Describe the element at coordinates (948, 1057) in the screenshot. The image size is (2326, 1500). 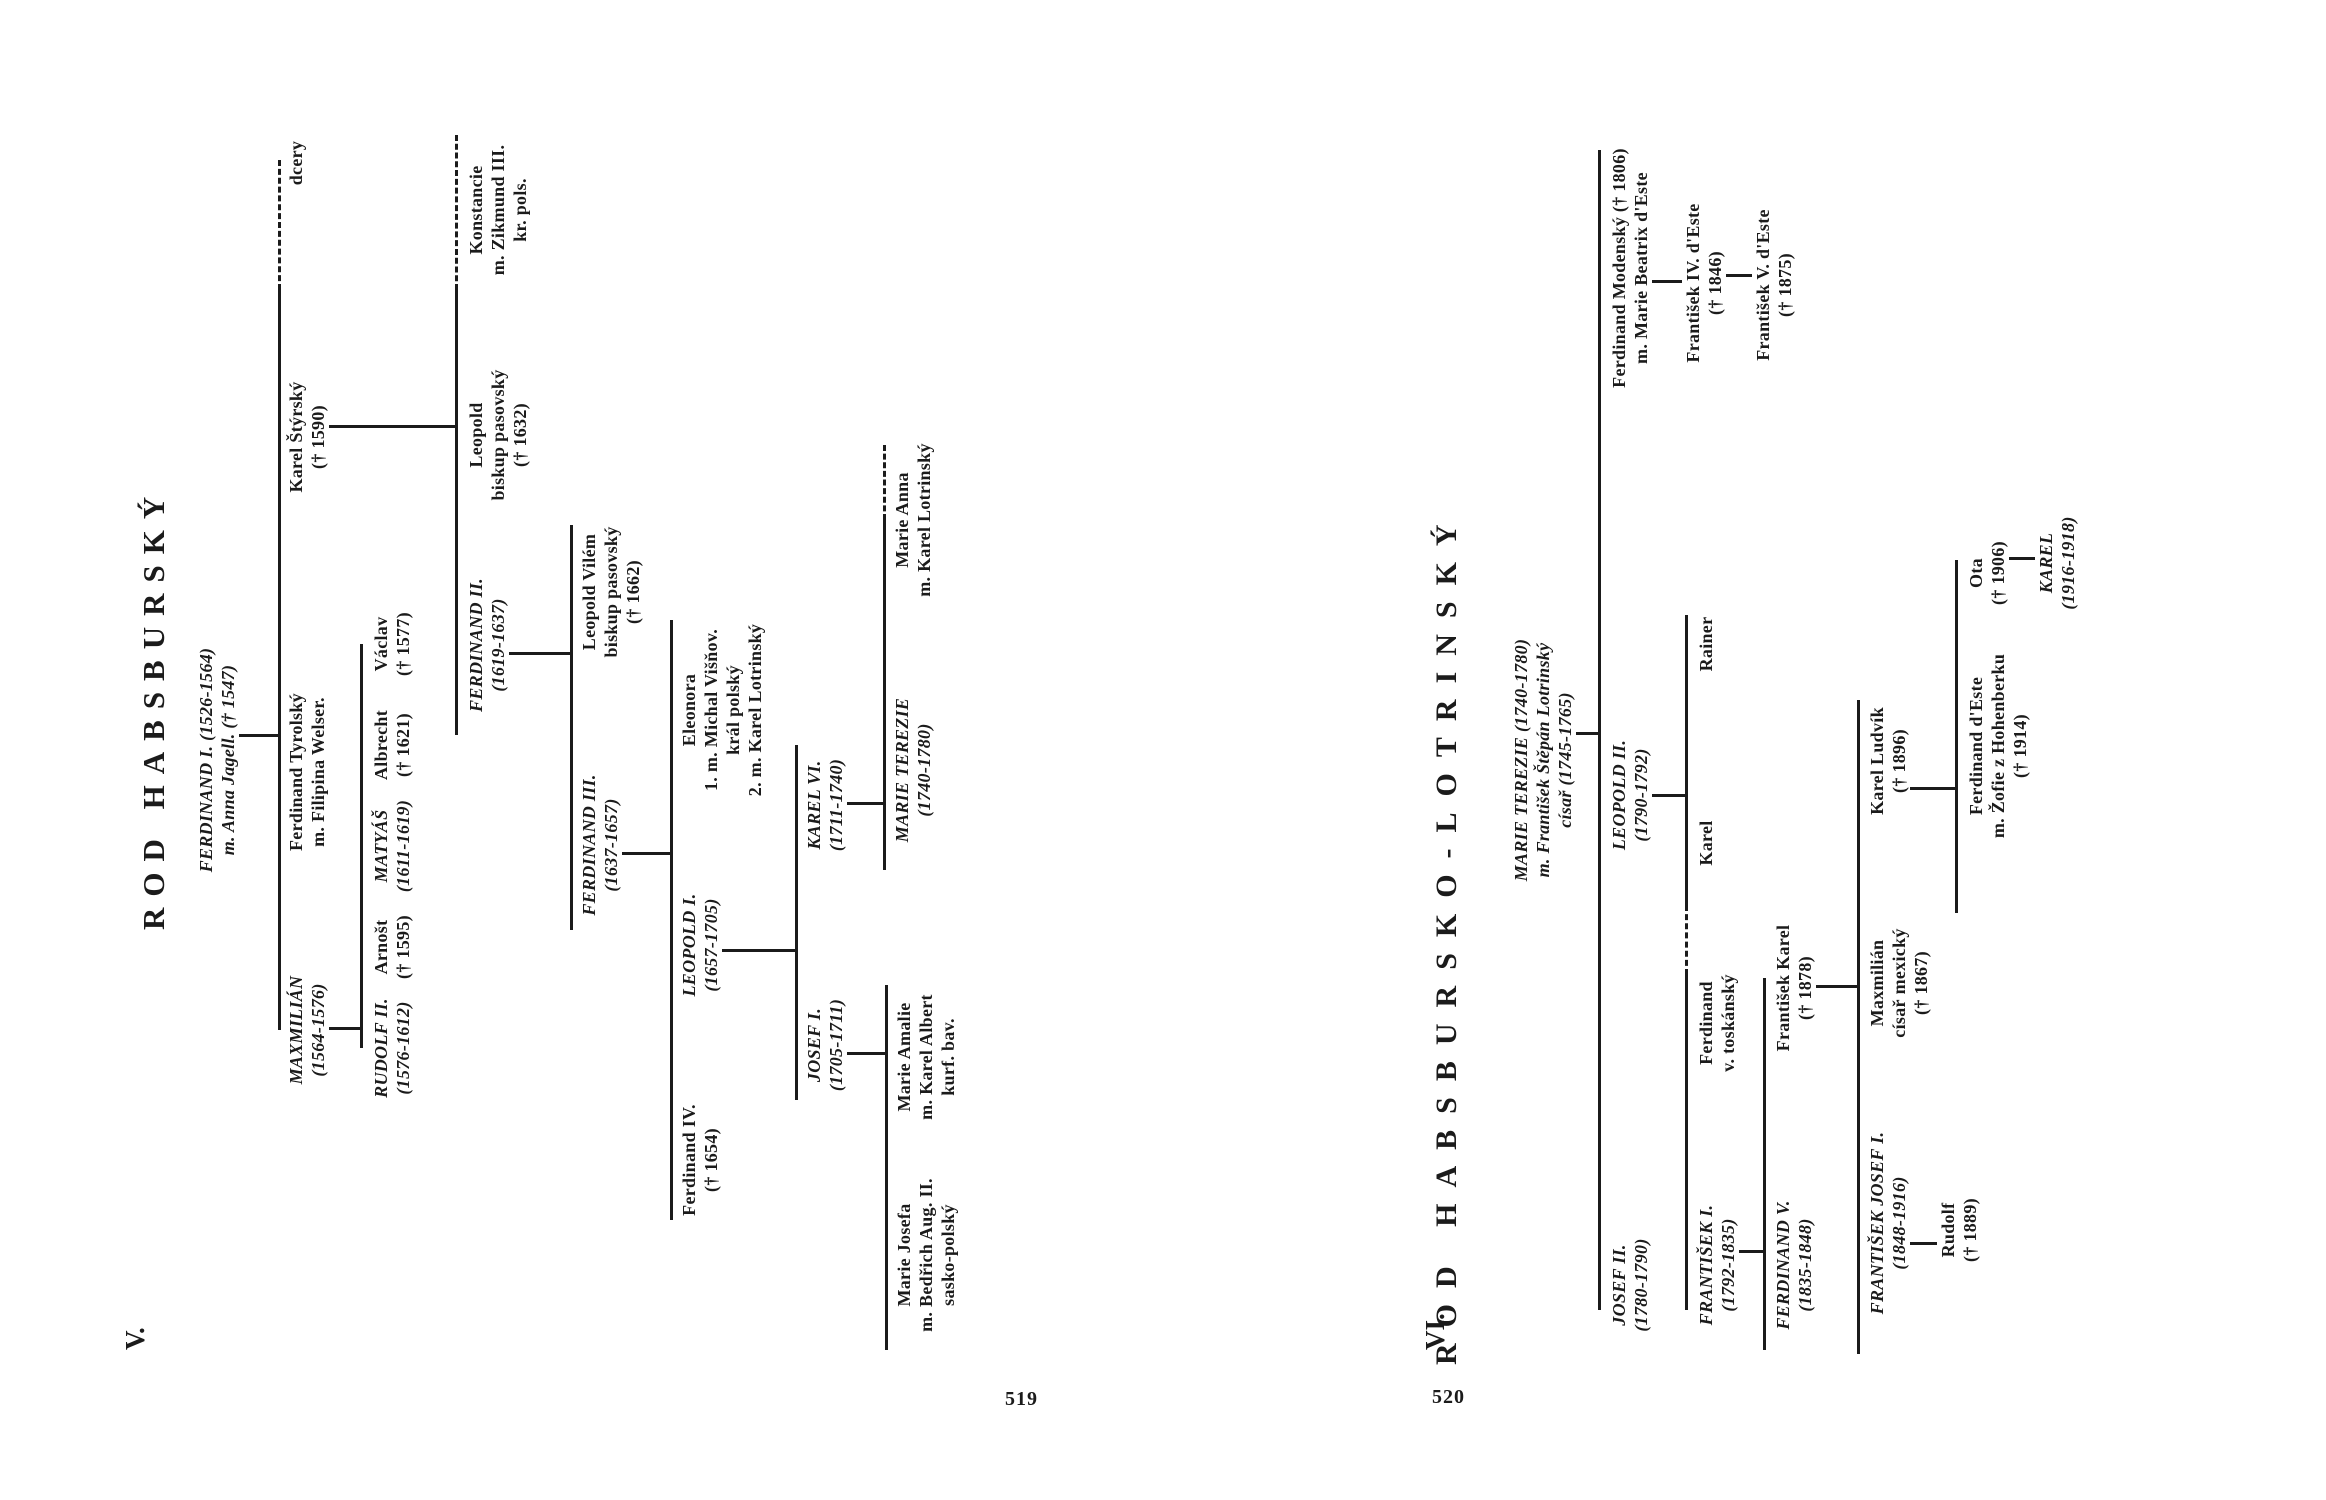
I see `person-node-line: kurf. bav.` at that location.